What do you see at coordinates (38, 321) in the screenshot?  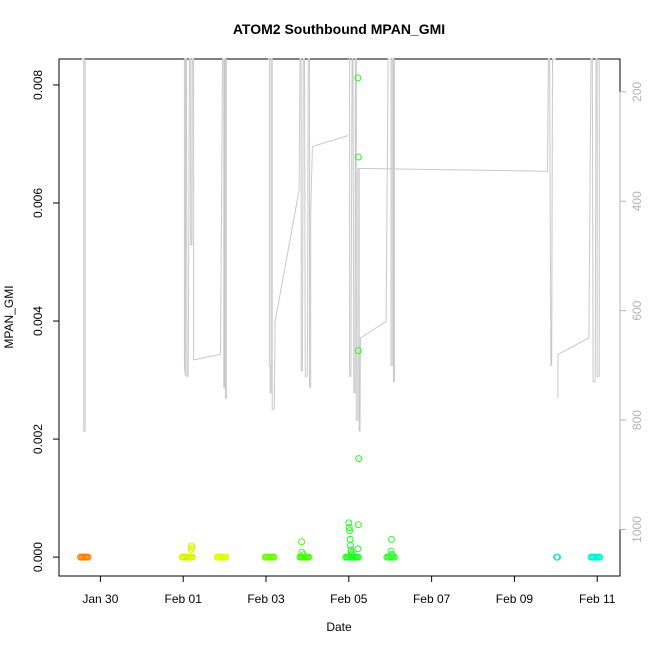 I see `y-tick-label: 0.004` at bounding box center [38, 321].